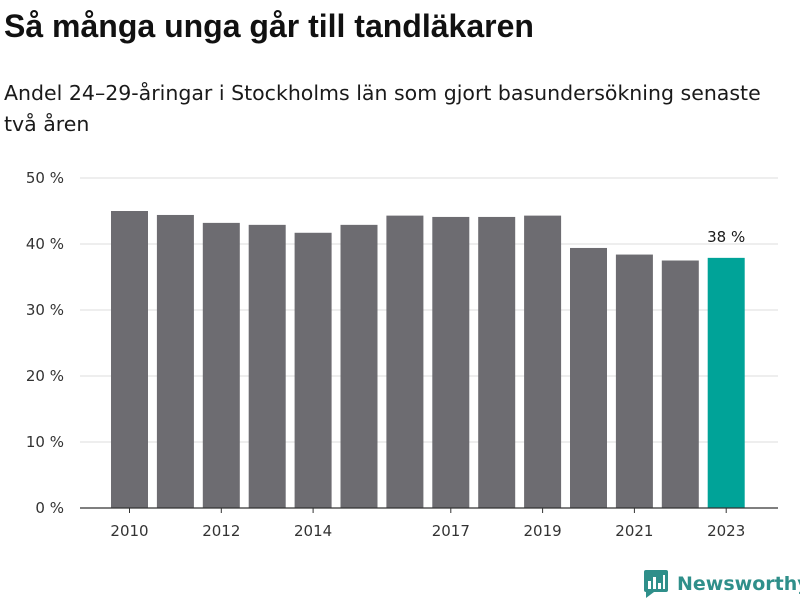  What do you see at coordinates (313, 531) in the screenshot?
I see `x-tick-label: 2014` at bounding box center [313, 531].